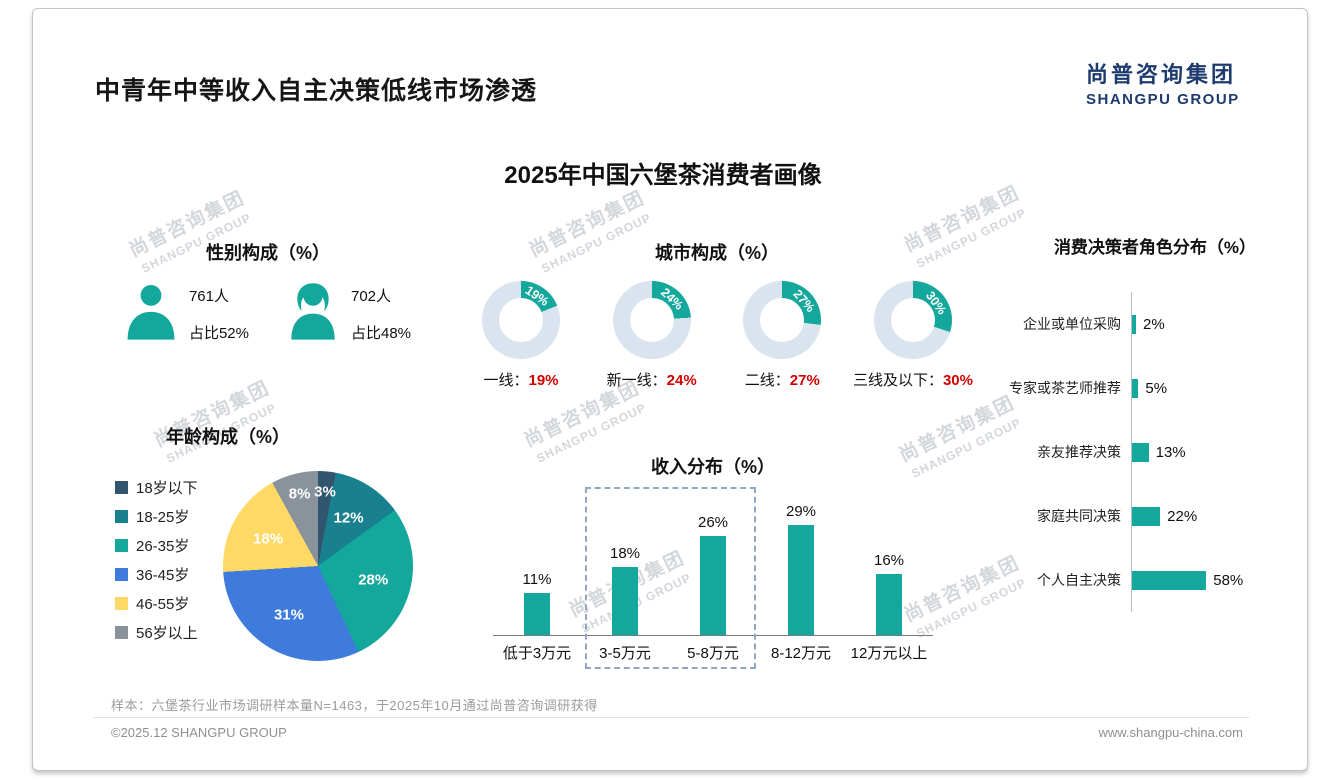 This screenshot has height=780, width=1340. What do you see at coordinates (1218, 388) in the screenshot?
I see `decision-bar-area: 5%` at bounding box center [1218, 388].